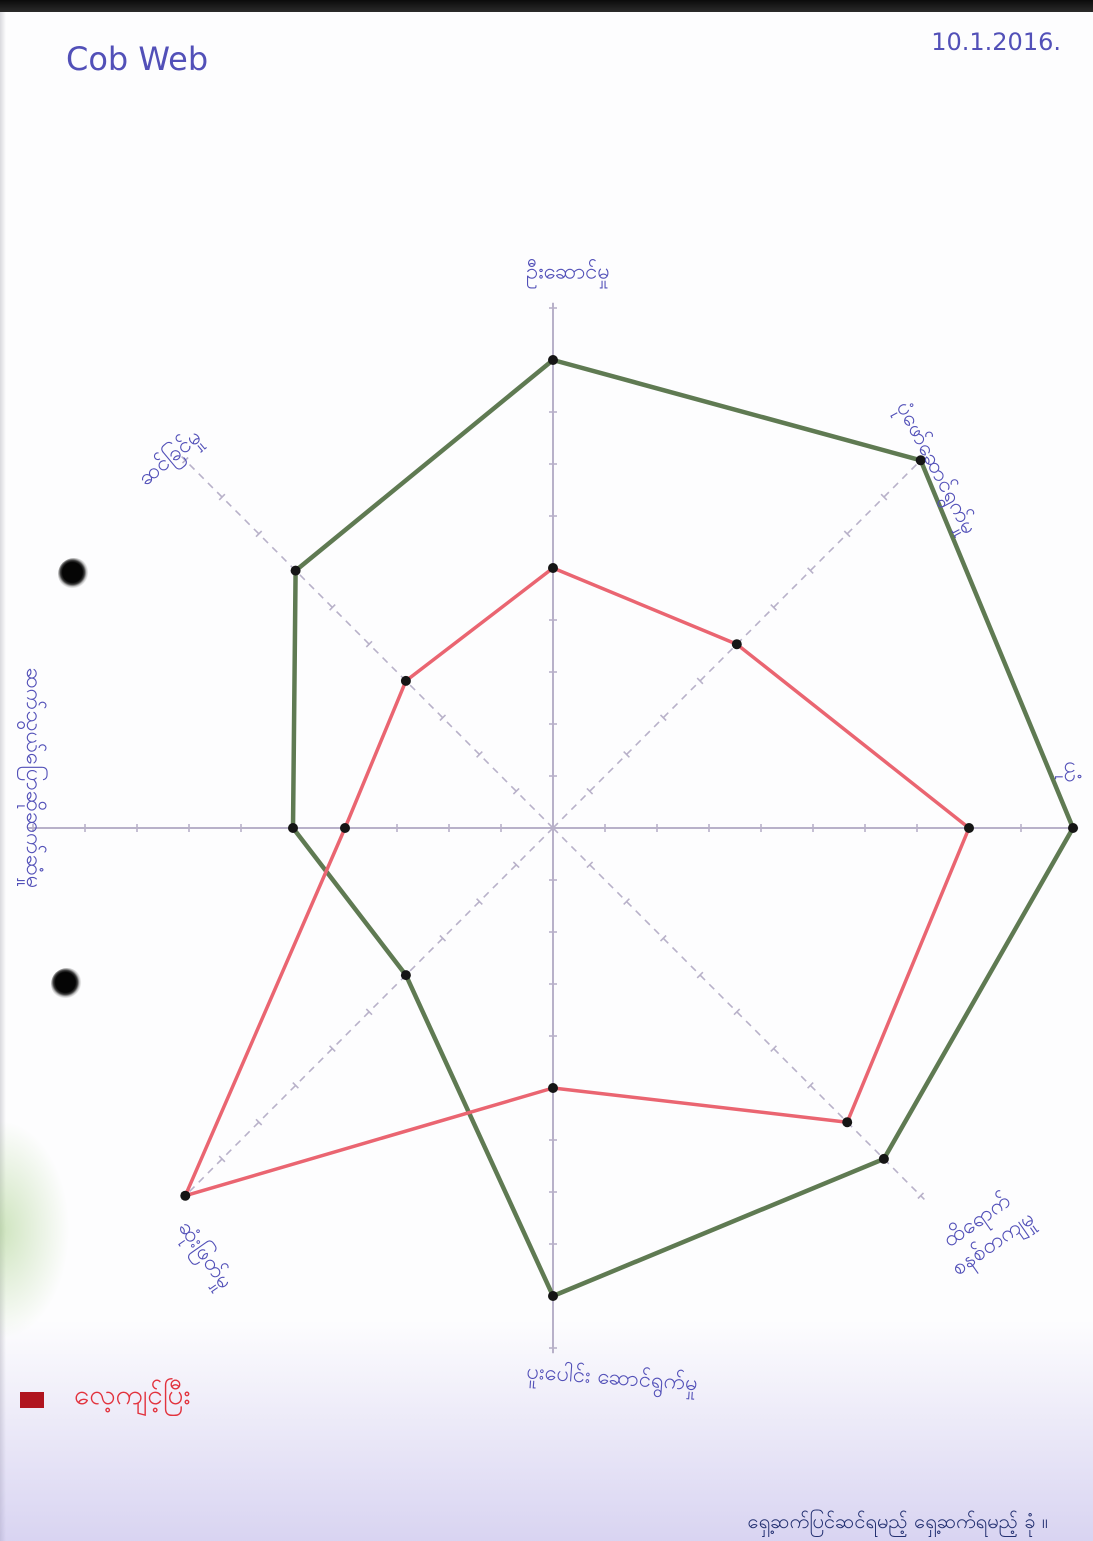 The width and height of the screenshot is (1093, 1541). I want to click on axis-label-west: ဆက်သွယ်ပြောဆိုဆက်ဆံမှု, so click(33, 778).